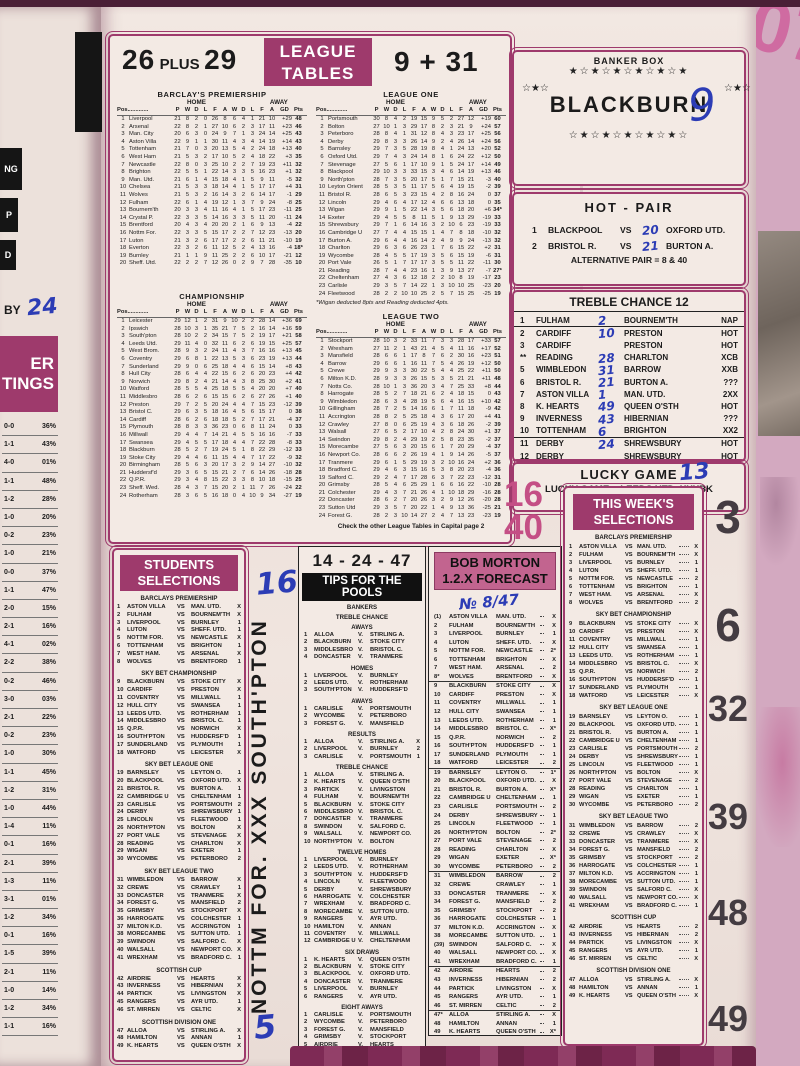  What do you see at coordinates (633, 707) in the screenshot?
I see `section-heading: SKY BET LEAGUE ONE` at bounding box center [633, 707].